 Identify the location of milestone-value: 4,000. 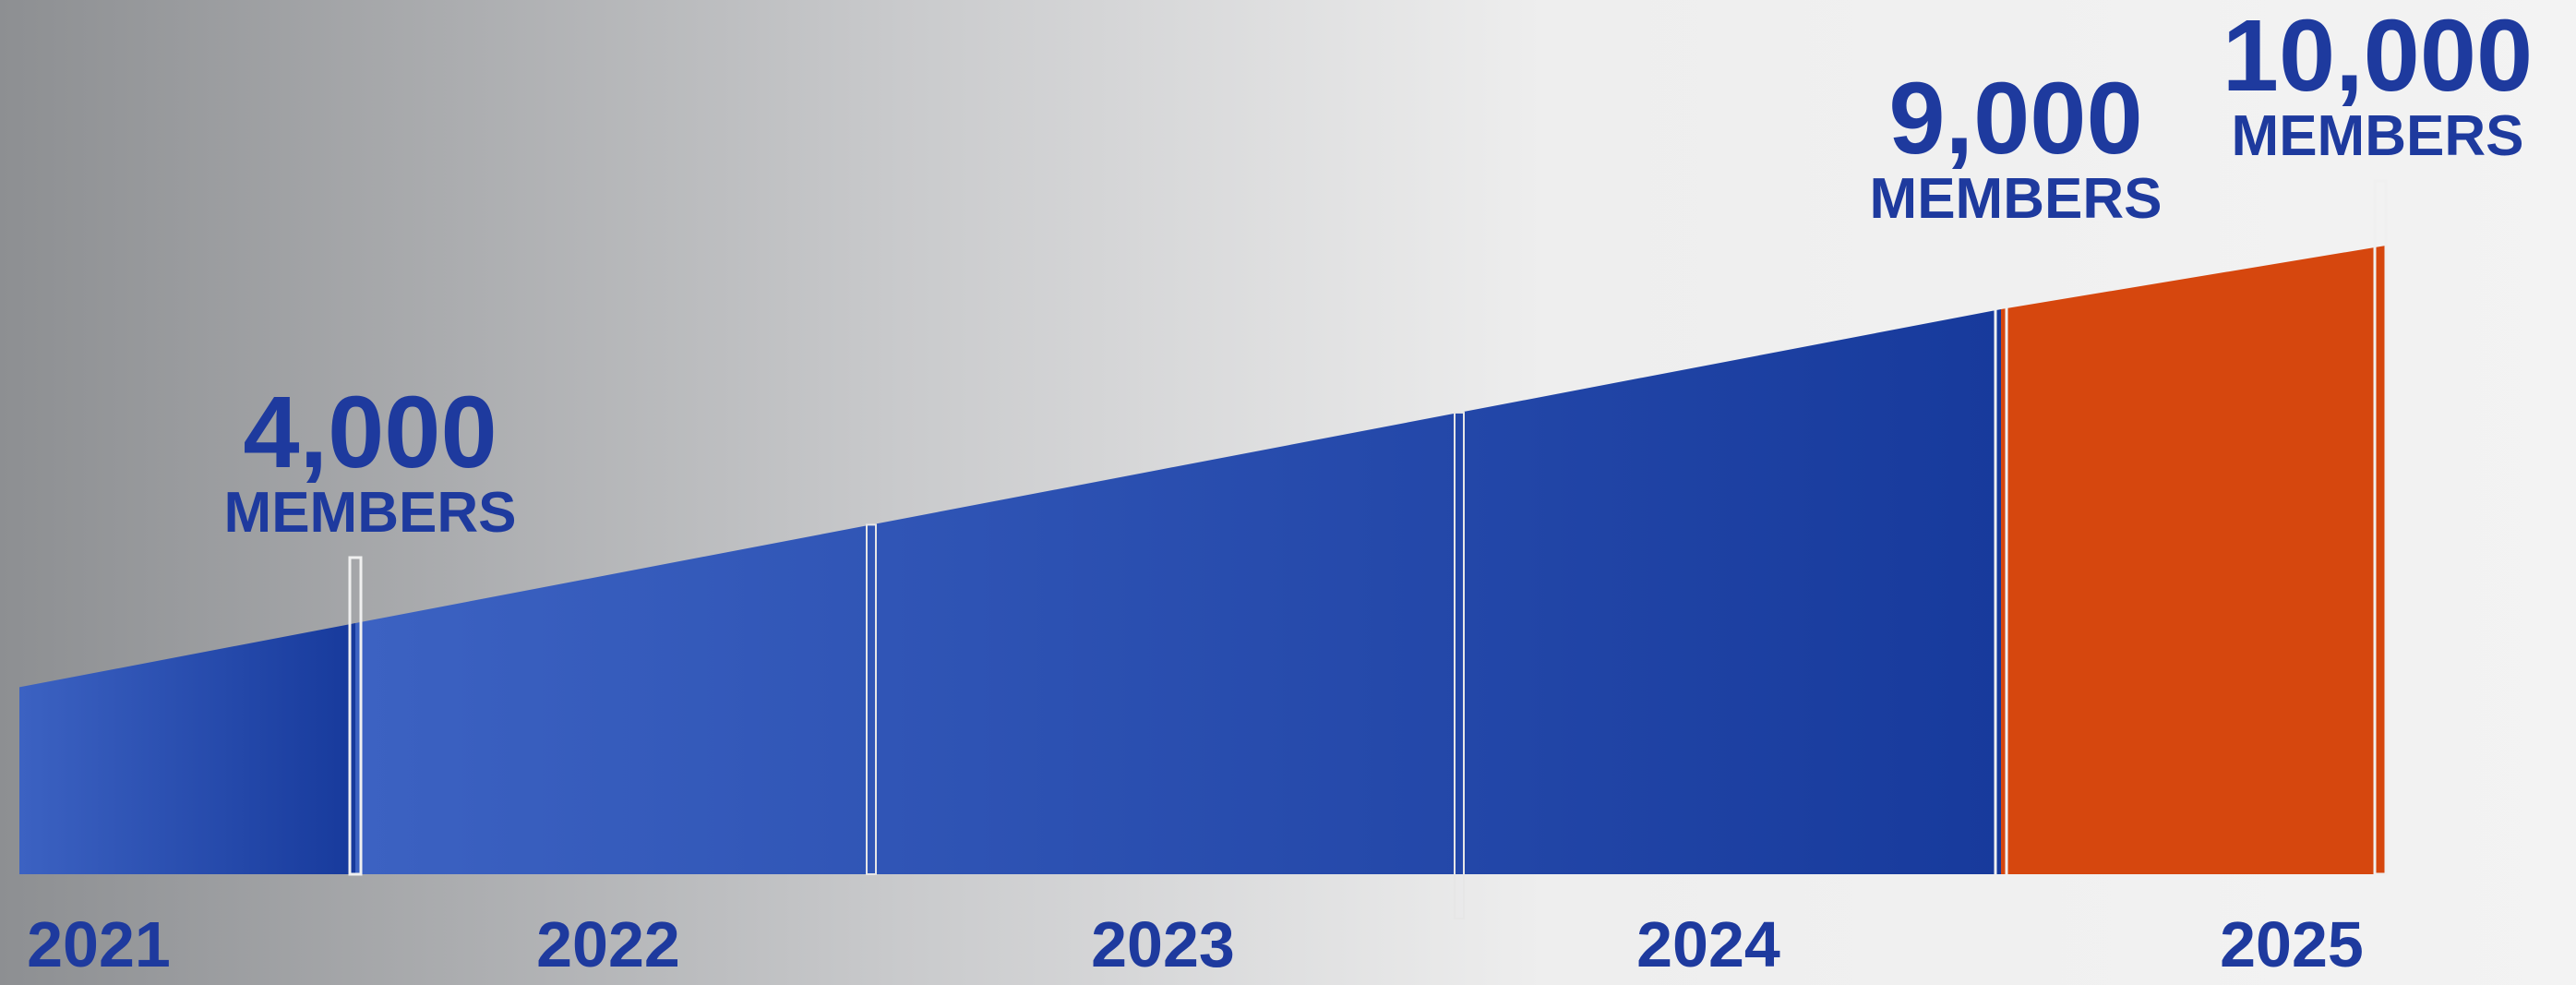
(370, 432).